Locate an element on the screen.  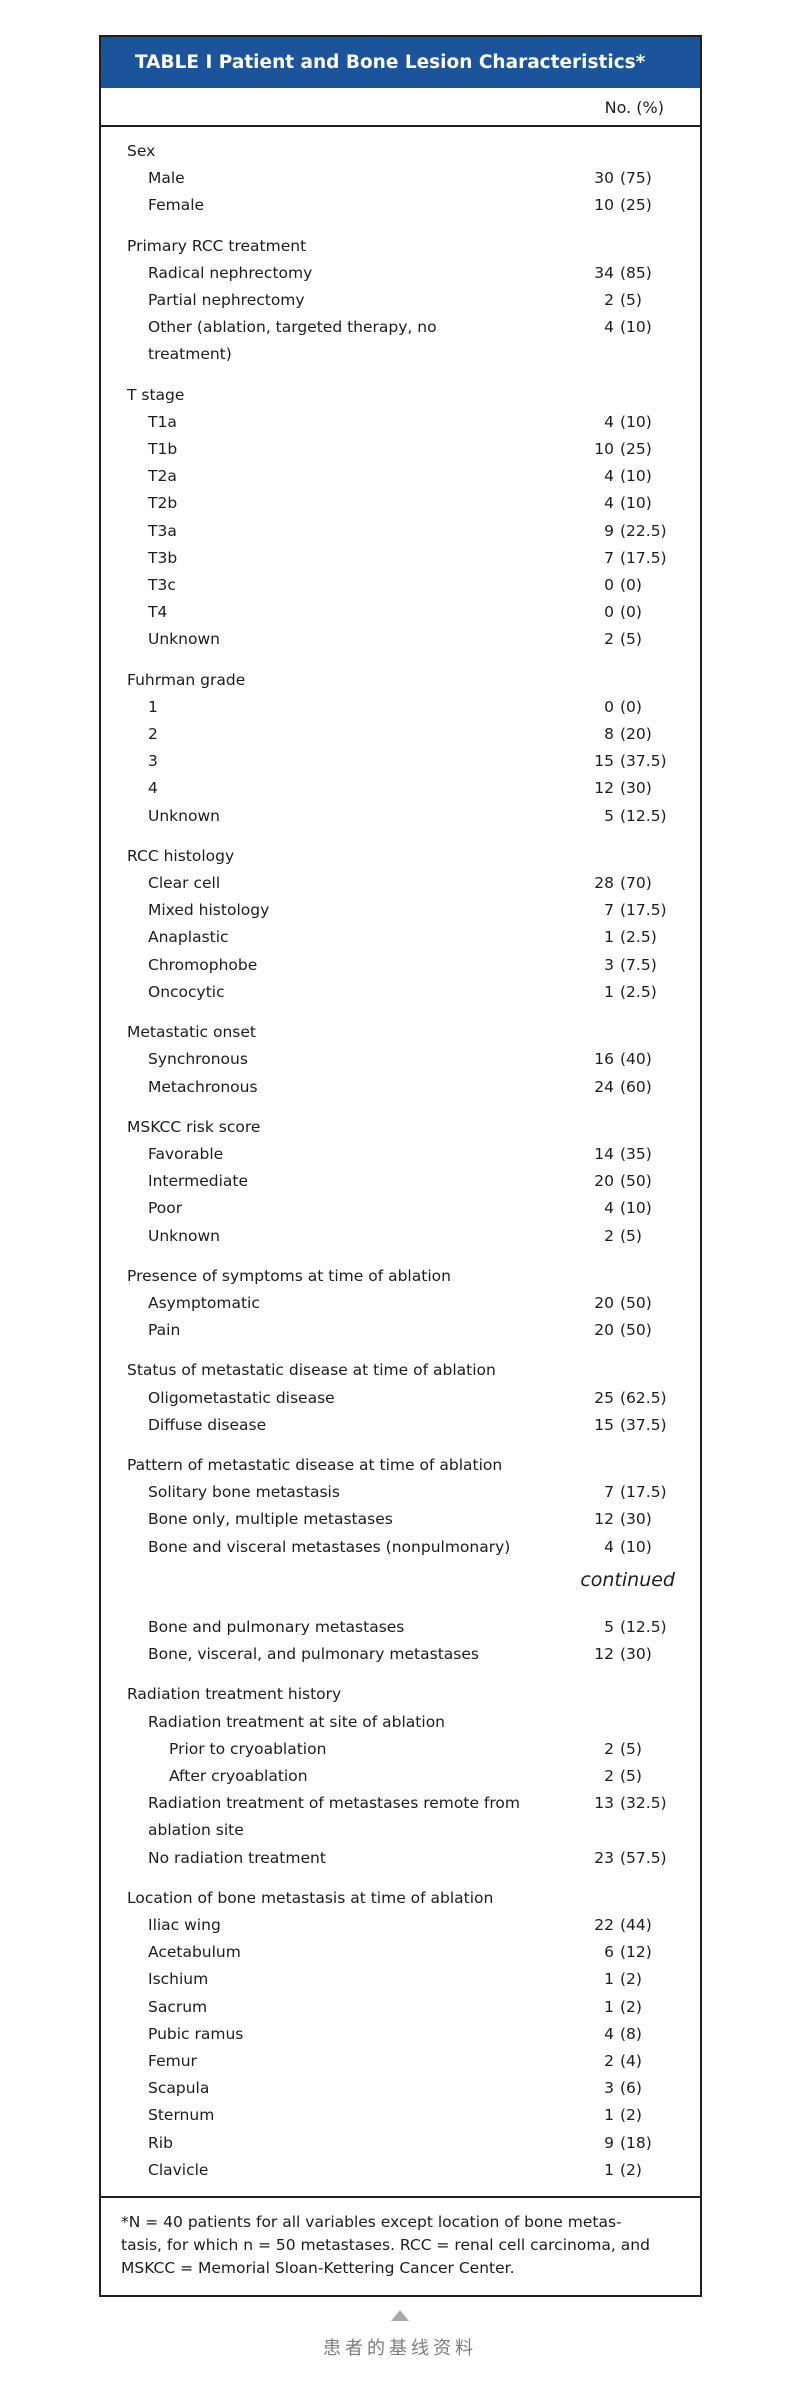
row-label: Oncocytic is located at coordinates (186, 991).